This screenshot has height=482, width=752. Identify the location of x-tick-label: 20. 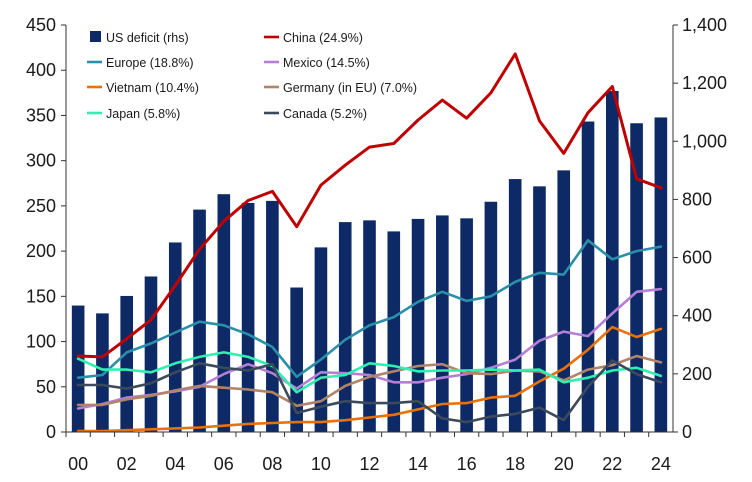
(564, 464).